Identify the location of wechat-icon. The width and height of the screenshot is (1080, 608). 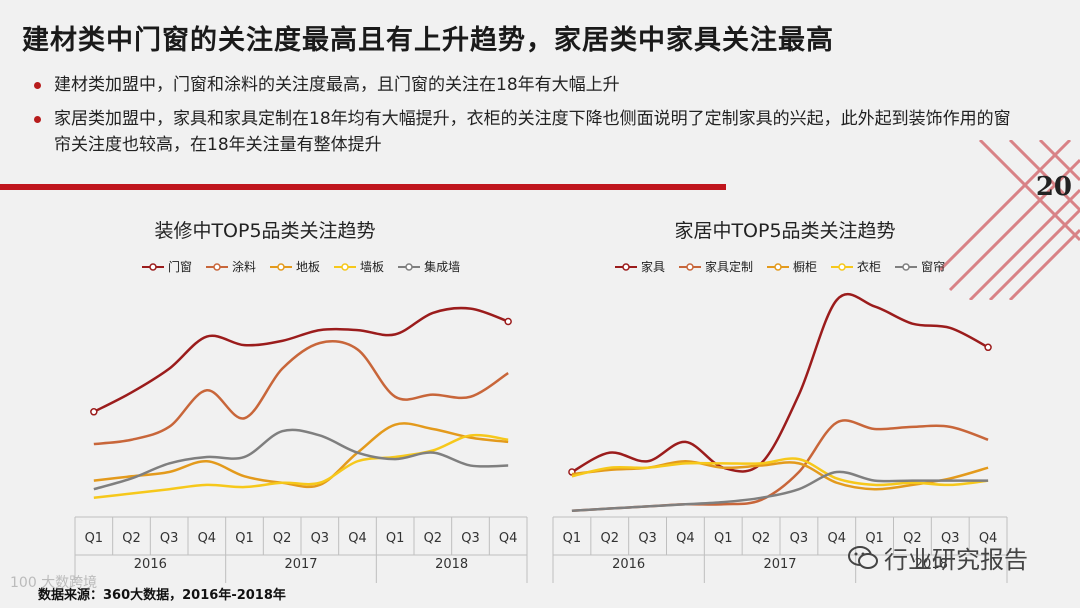
(863, 557).